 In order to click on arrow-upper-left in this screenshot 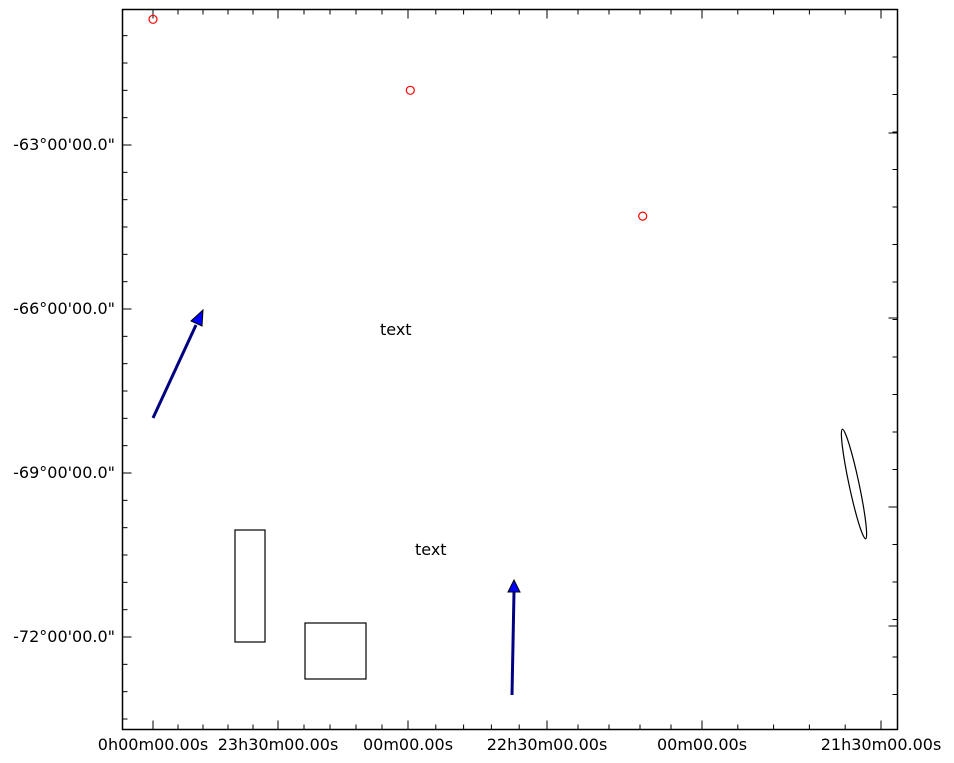, I will do `click(177, 363)`.